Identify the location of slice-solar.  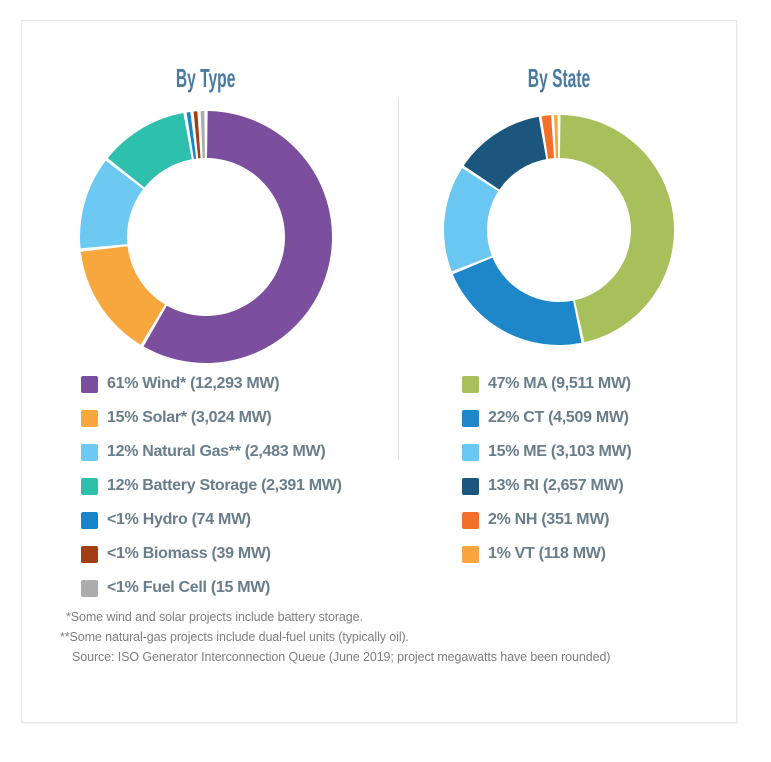
(123, 295).